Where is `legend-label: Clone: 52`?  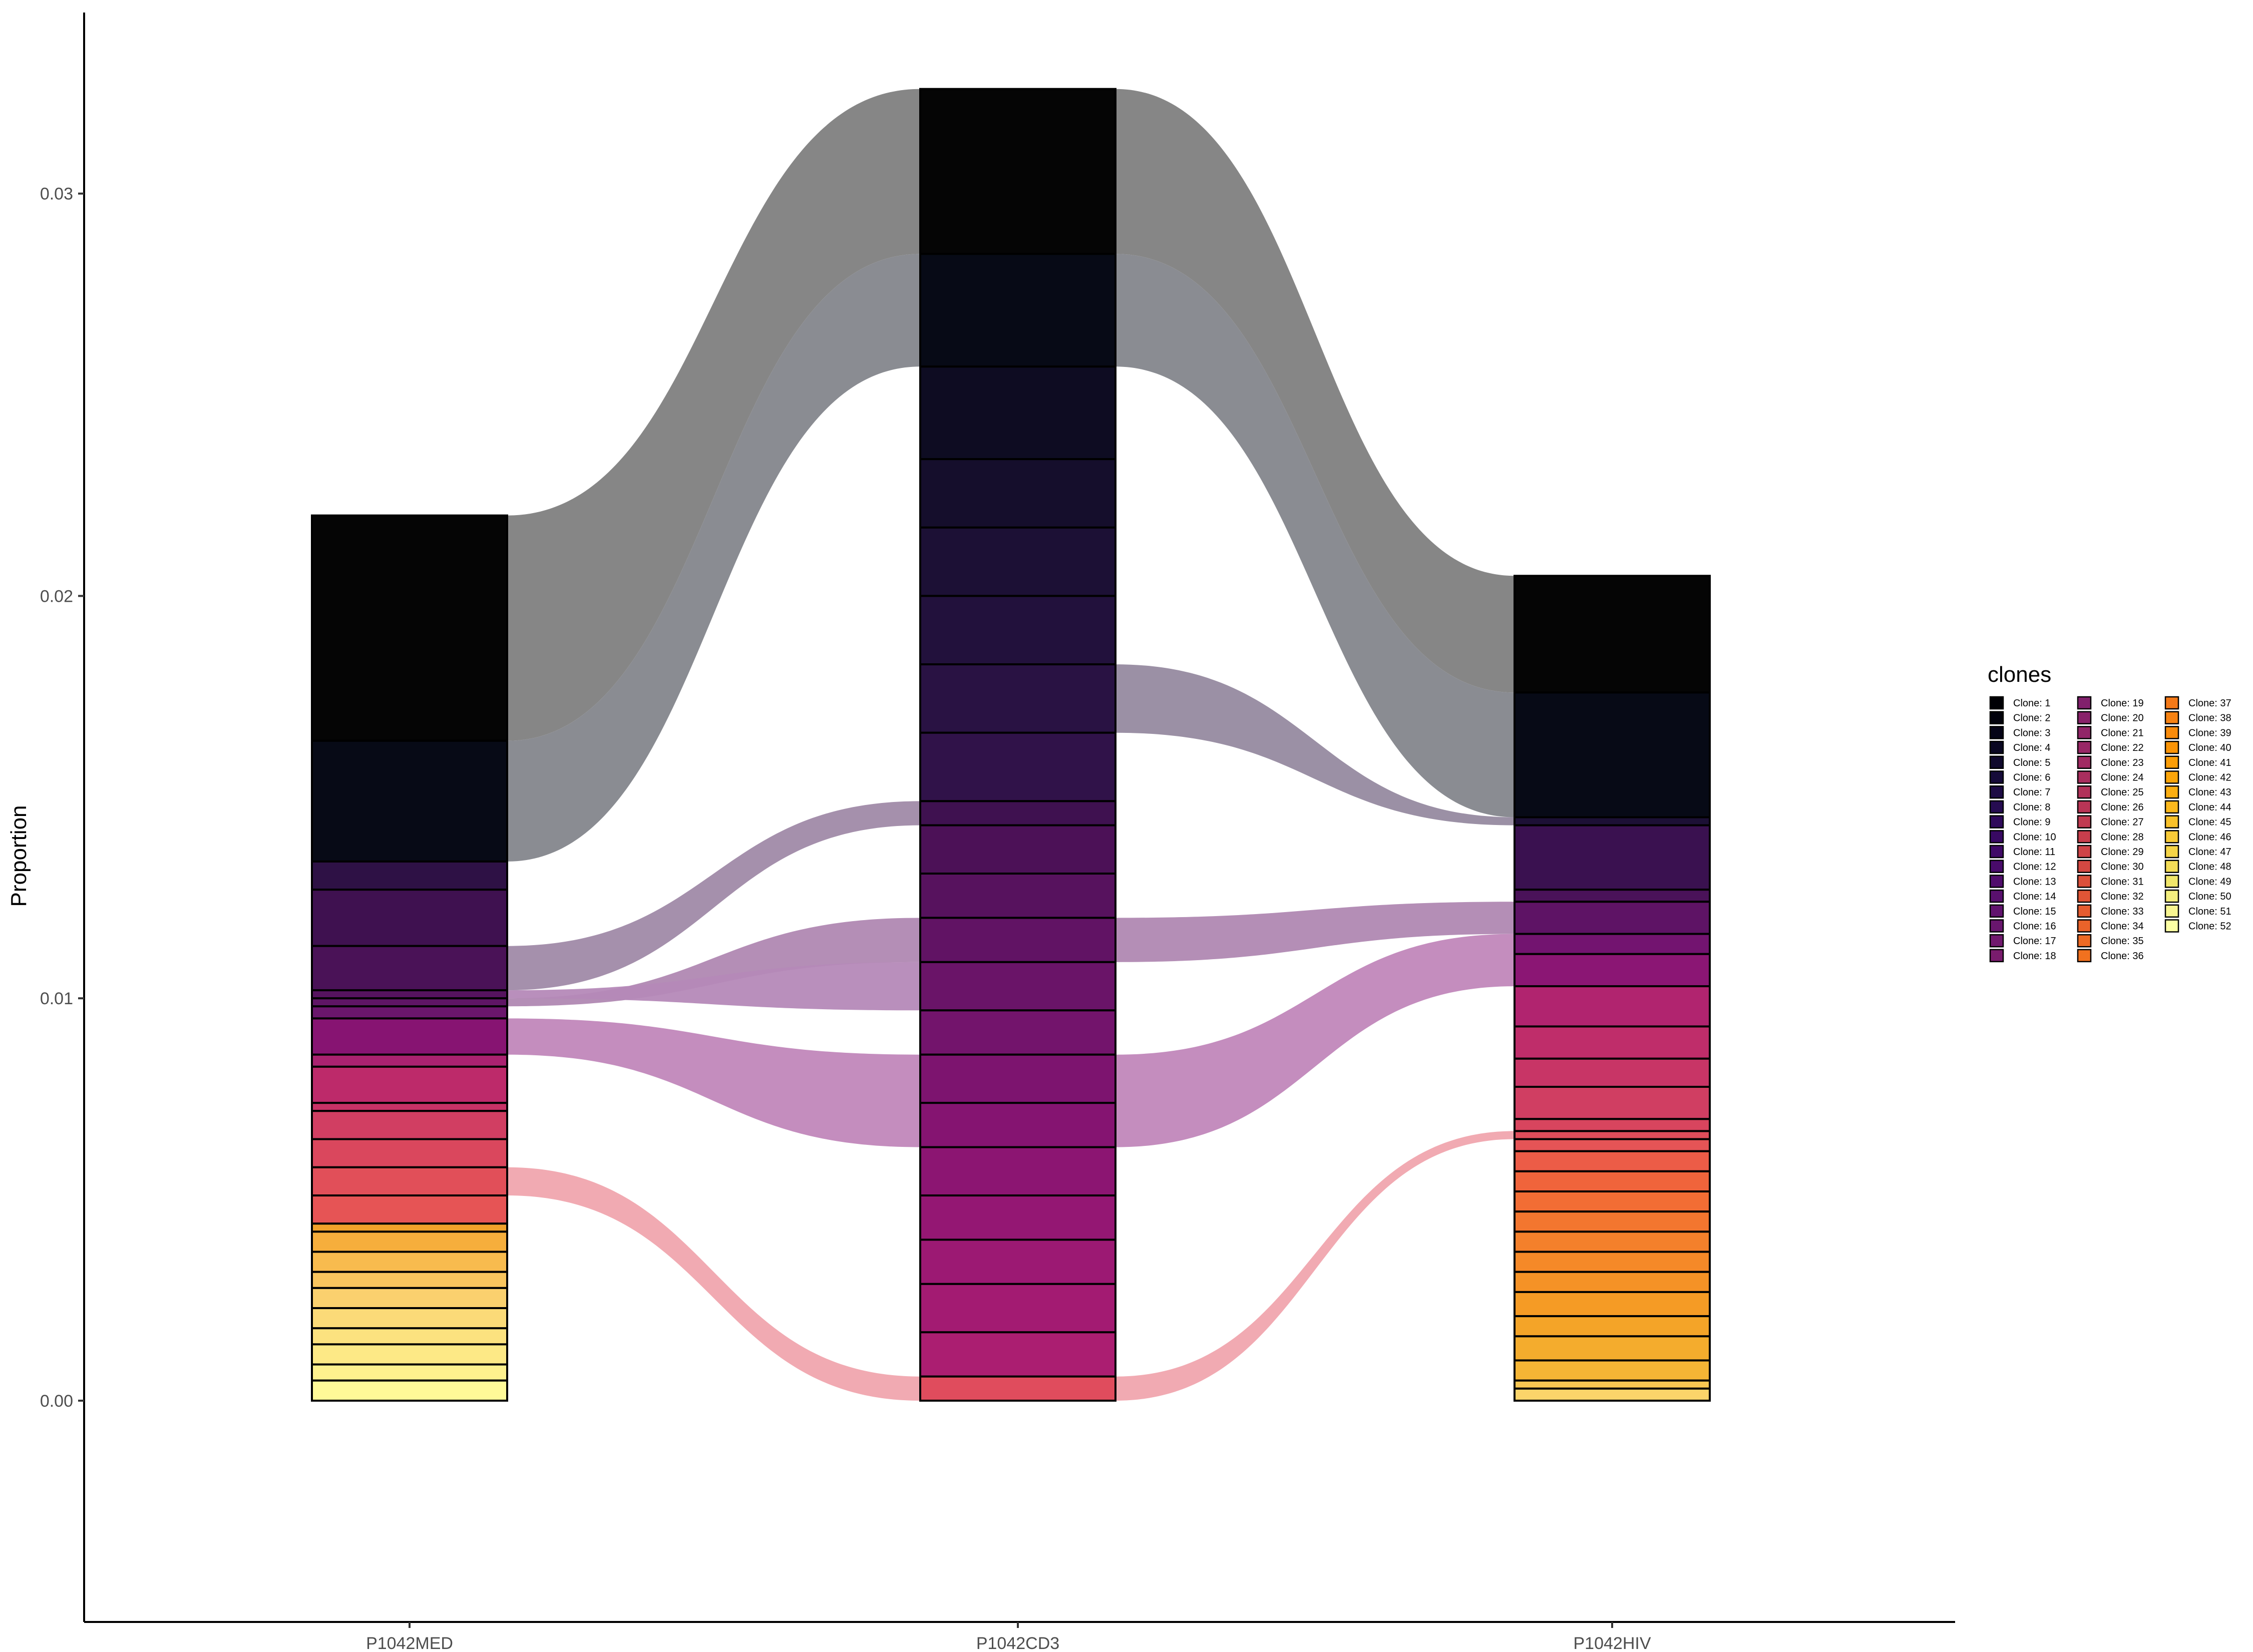
legend-label: Clone: 52 is located at coordinates (2209, 926).